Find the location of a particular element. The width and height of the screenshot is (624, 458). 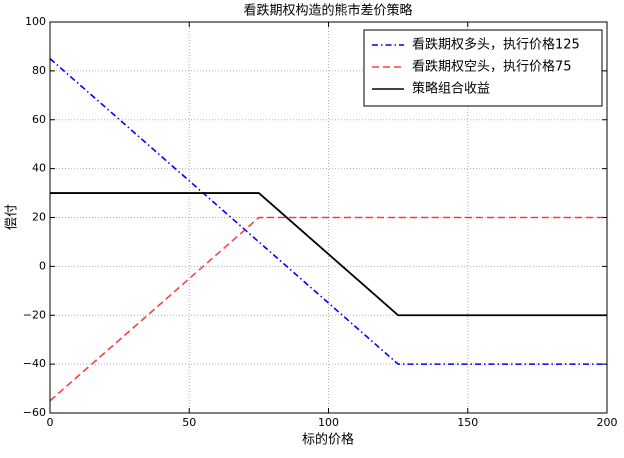

legend-box is located at coordinates (483, 68).